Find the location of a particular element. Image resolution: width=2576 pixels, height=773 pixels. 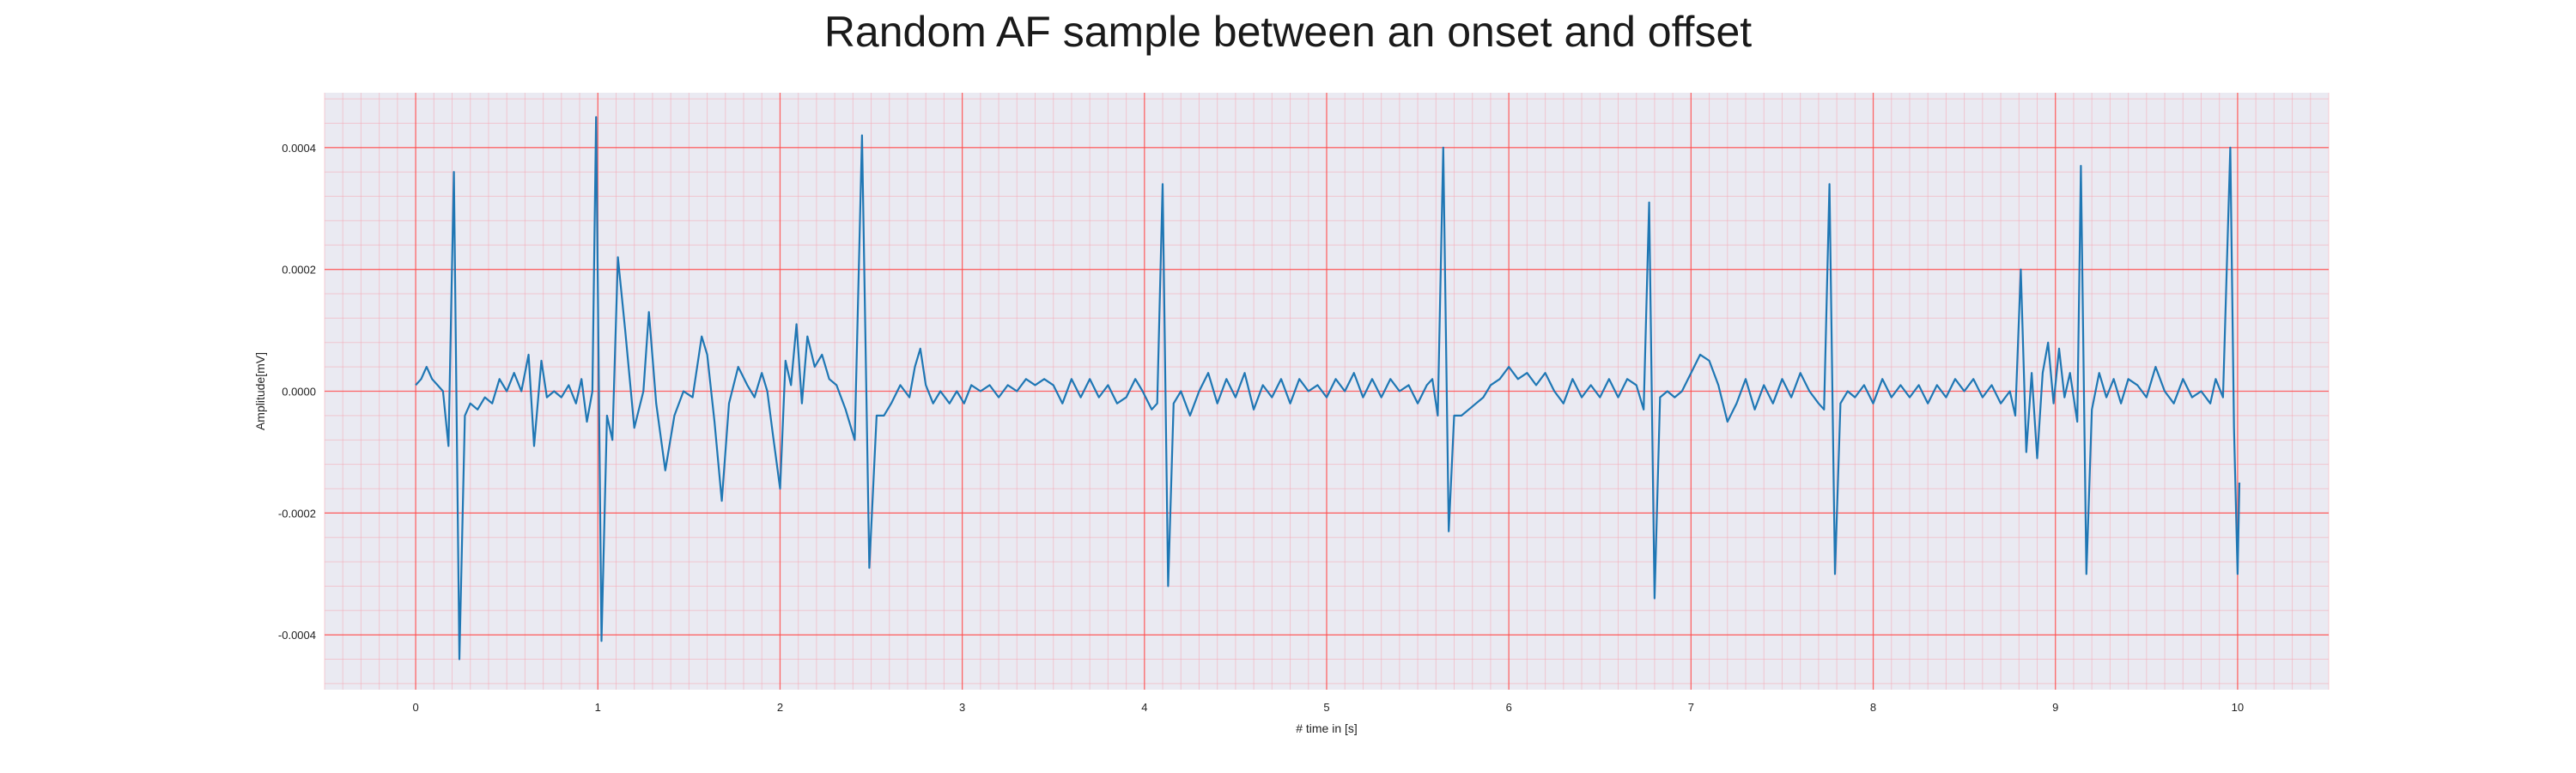

x-tick-label: 0 is located at coordinates (415, 707).